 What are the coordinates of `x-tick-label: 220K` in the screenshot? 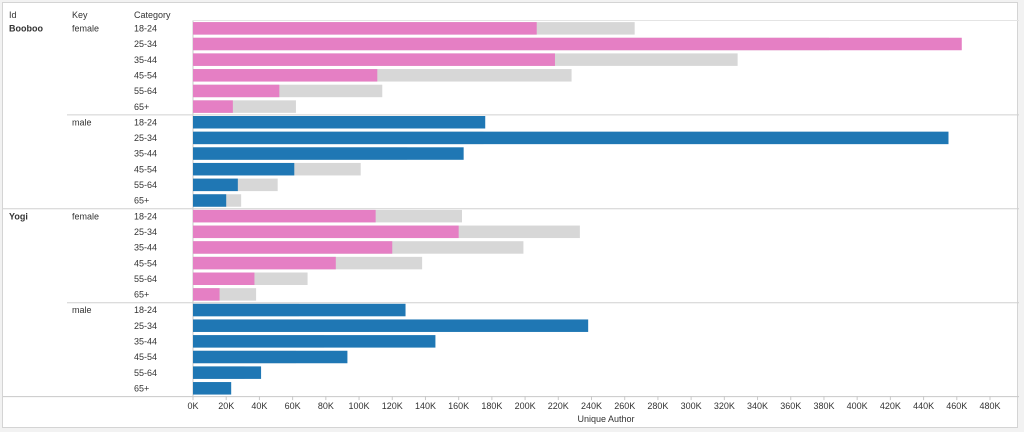 It's located at (558, 406).